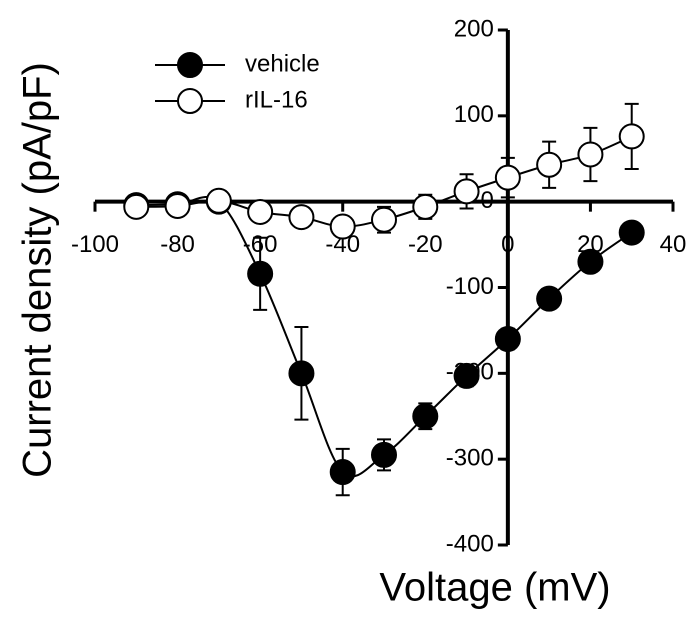 Image resolution: width=697 pixels, height=619 pixels. I want to click on legend-label: vehicle, so click(282, 63).